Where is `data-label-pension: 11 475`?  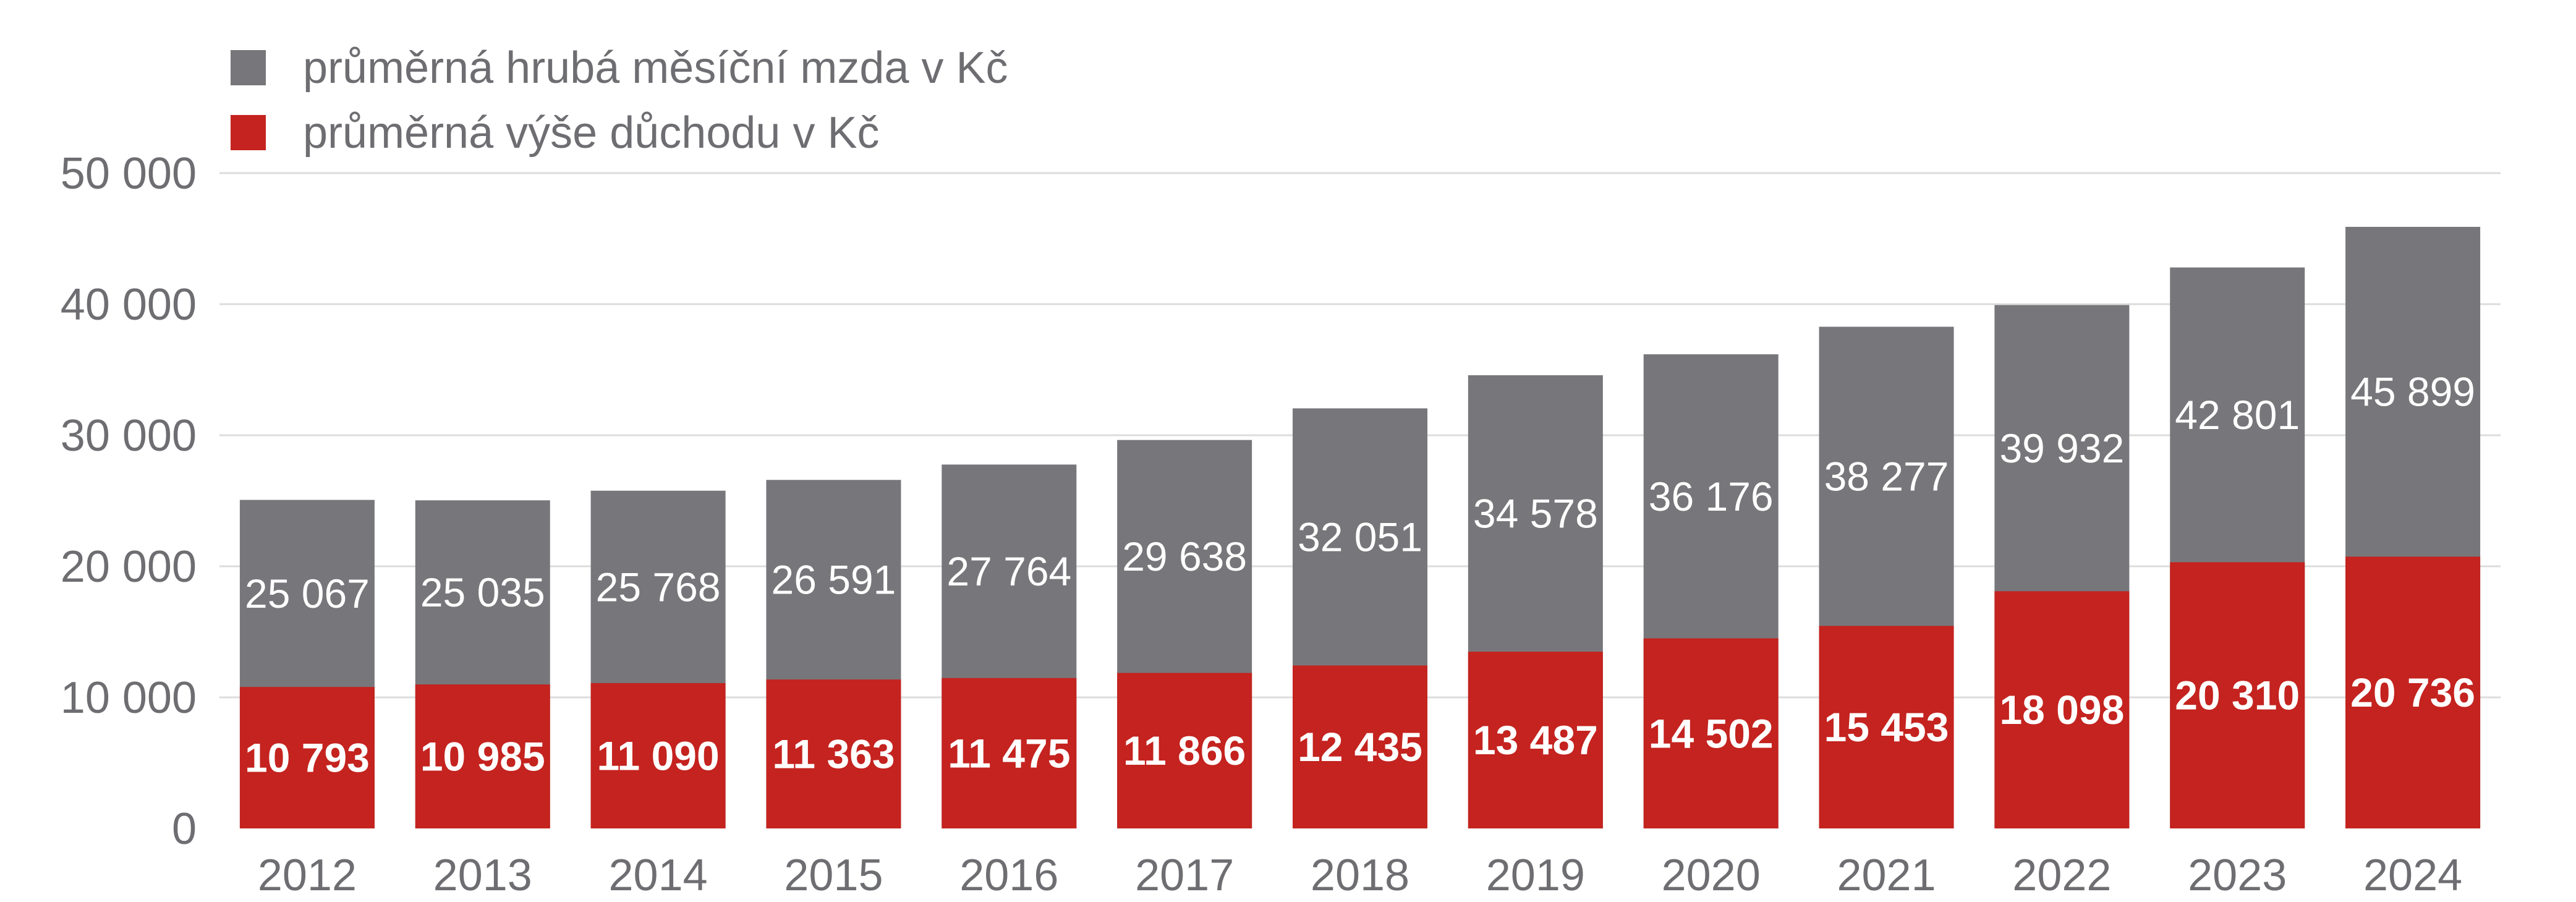 data-label-pension: 11 475 is located at coordinates (1009, 753).